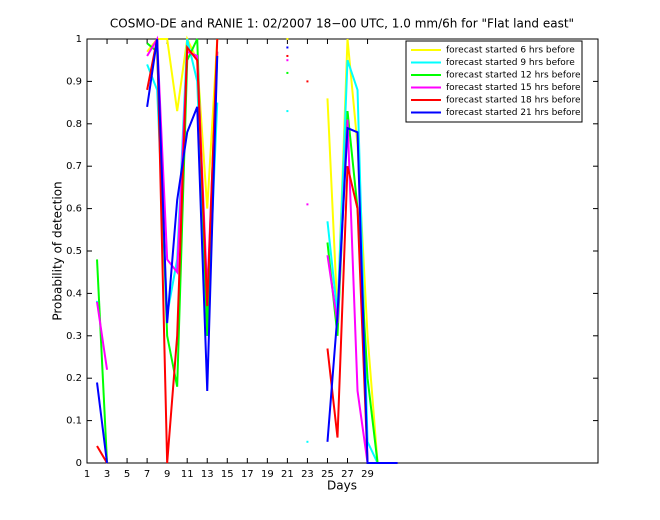 This screenshot has height=520, width=660. Describe the element at coordinates (513, 113) in the screenshot. I see `legend-label: forecast started 21 hrs before` at that location.